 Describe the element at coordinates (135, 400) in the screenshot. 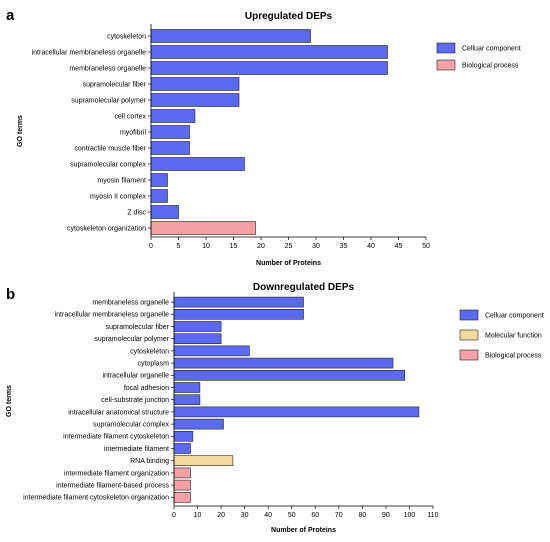

I see `category-label: cell-substrate junction` at that location.